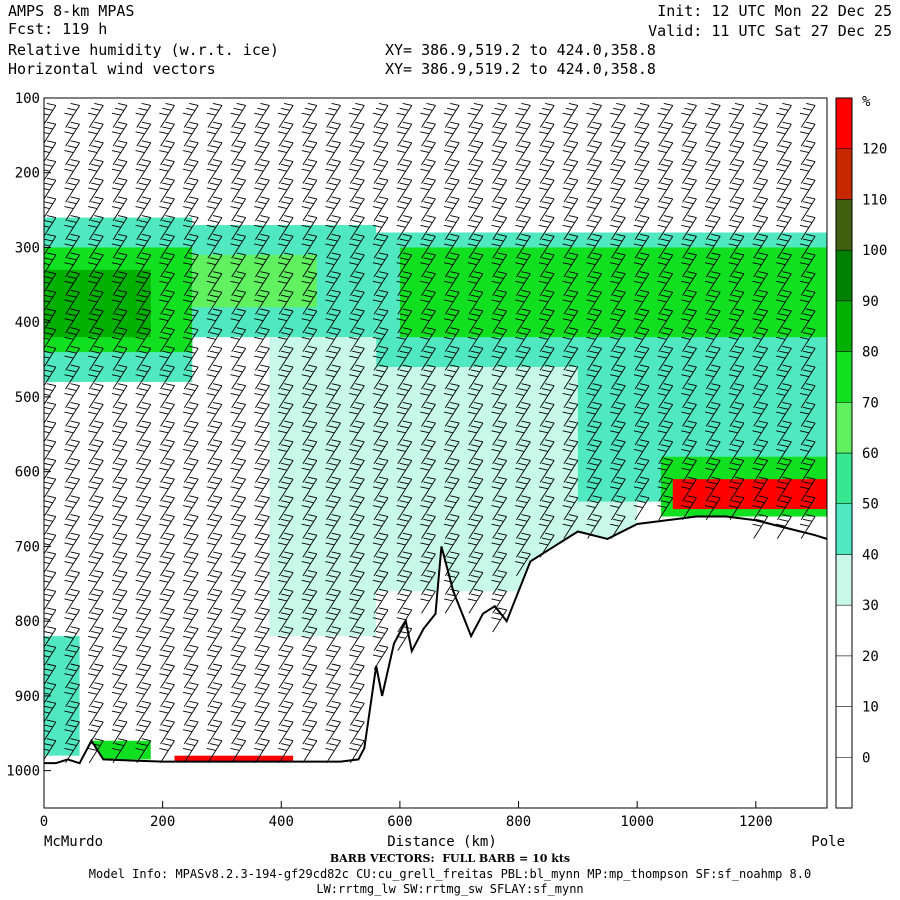 The image size is (900, 900). What do you see at coordinates (23, 772) in the screenshot?
I see `y-tick-label-1000: 1000` at bounding box center [23, 772].